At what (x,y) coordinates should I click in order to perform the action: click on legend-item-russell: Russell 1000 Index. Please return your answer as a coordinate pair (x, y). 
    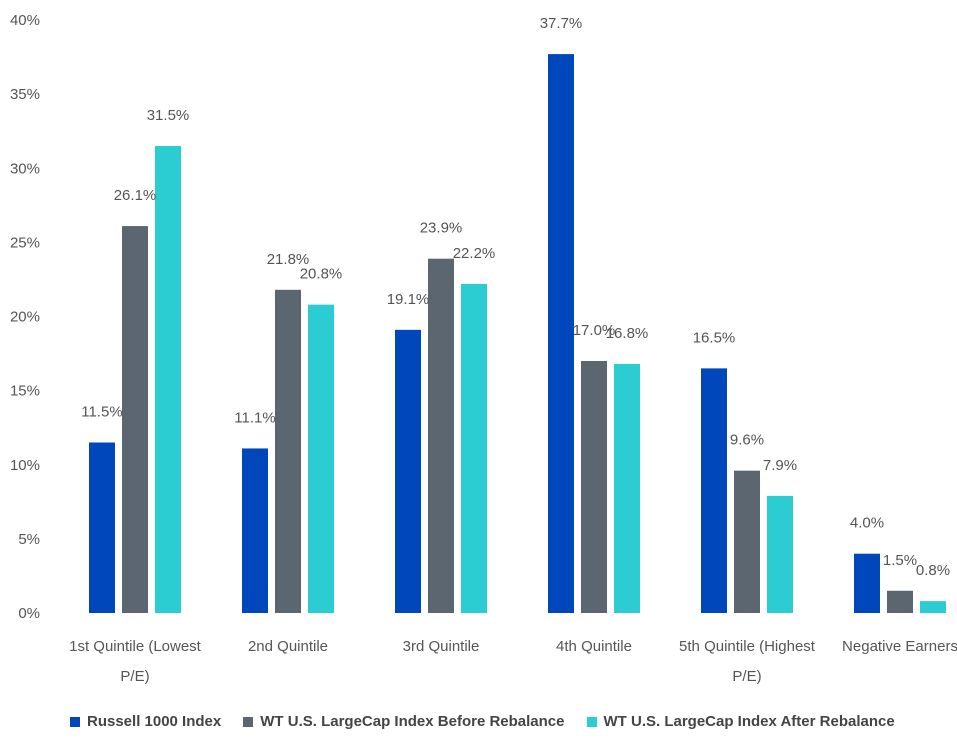
    Looking at the image, I should click on (145, 721).